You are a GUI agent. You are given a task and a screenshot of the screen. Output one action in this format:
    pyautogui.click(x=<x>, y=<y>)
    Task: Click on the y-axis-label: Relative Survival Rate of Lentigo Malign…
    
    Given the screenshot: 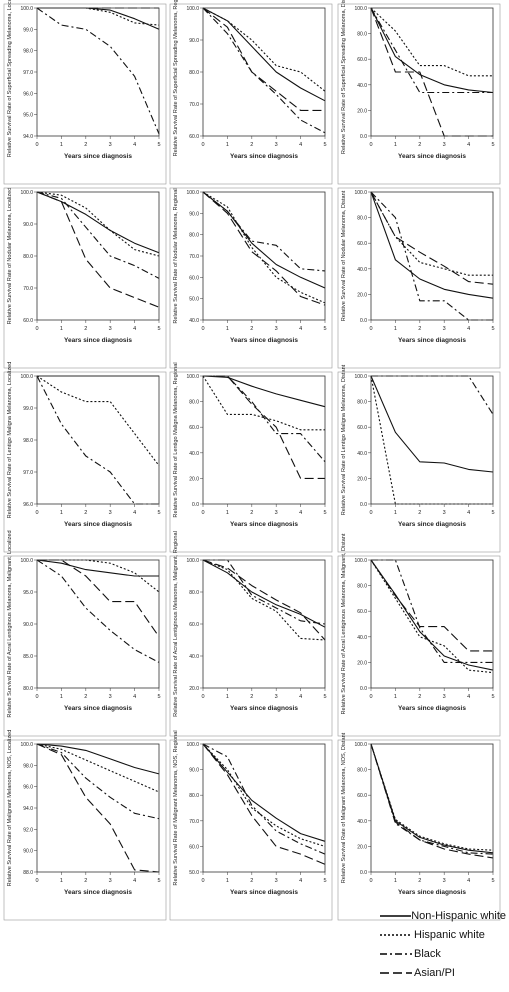 What is the action you would take?
    pyautogui.click(x=176, y=439)
    